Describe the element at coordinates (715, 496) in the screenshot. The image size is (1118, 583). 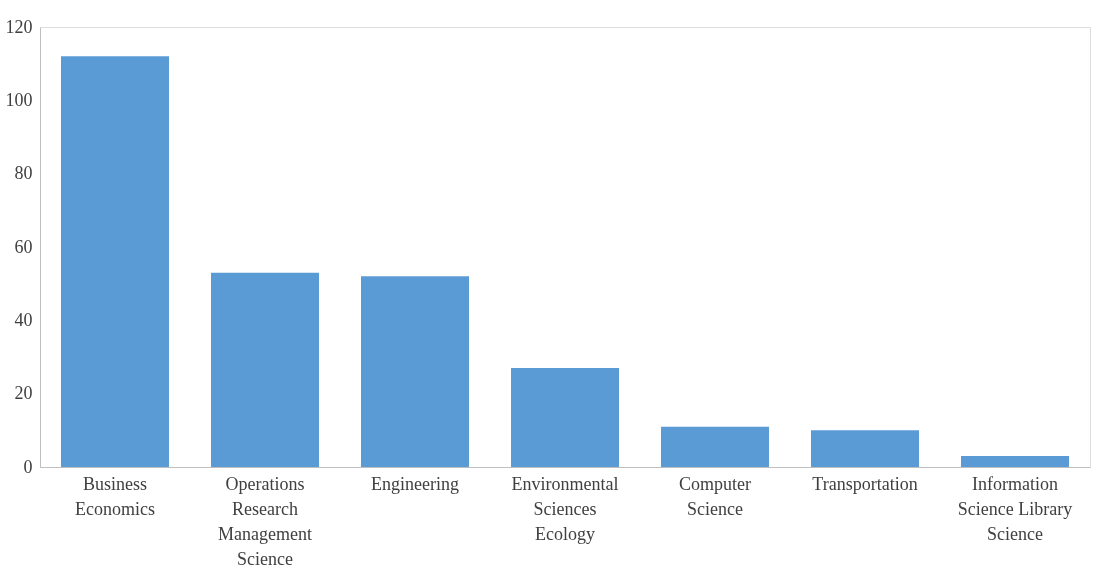
I see `x-tick-label: Computer Science` at that location.